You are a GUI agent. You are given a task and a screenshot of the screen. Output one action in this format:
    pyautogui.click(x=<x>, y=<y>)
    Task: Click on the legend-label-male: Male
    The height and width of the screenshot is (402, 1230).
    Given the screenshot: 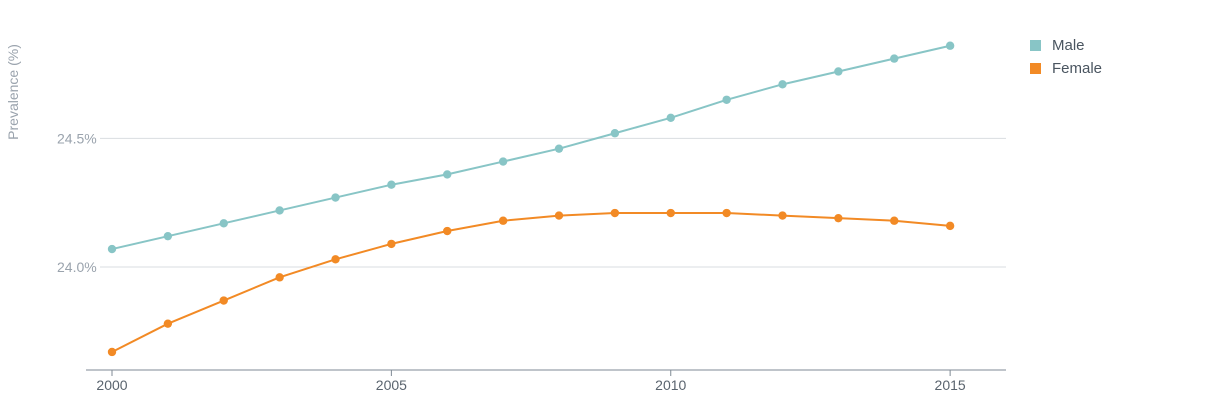 What is the action you would take?
    pyautogui.click(x=1068, y=45)
    